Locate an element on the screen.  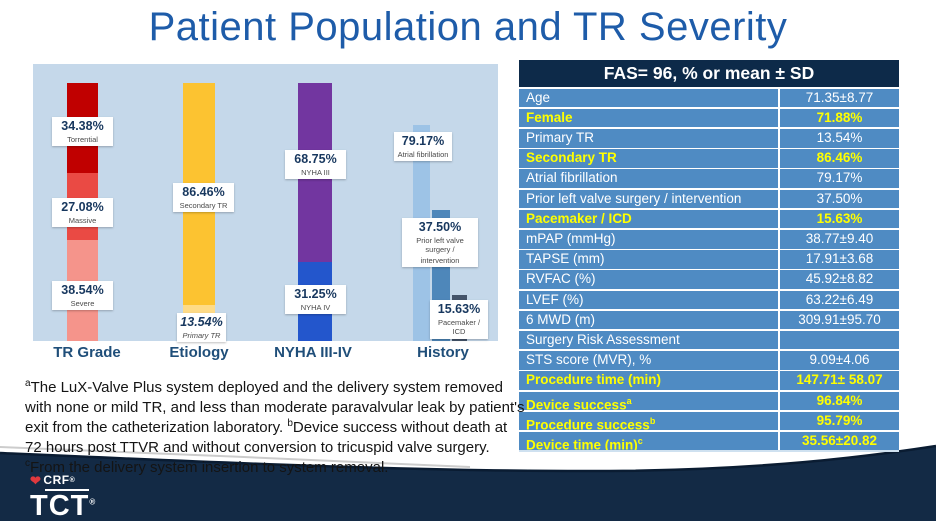
row-label-text: 6 MWD (m) is located at coordinates (560, 319).